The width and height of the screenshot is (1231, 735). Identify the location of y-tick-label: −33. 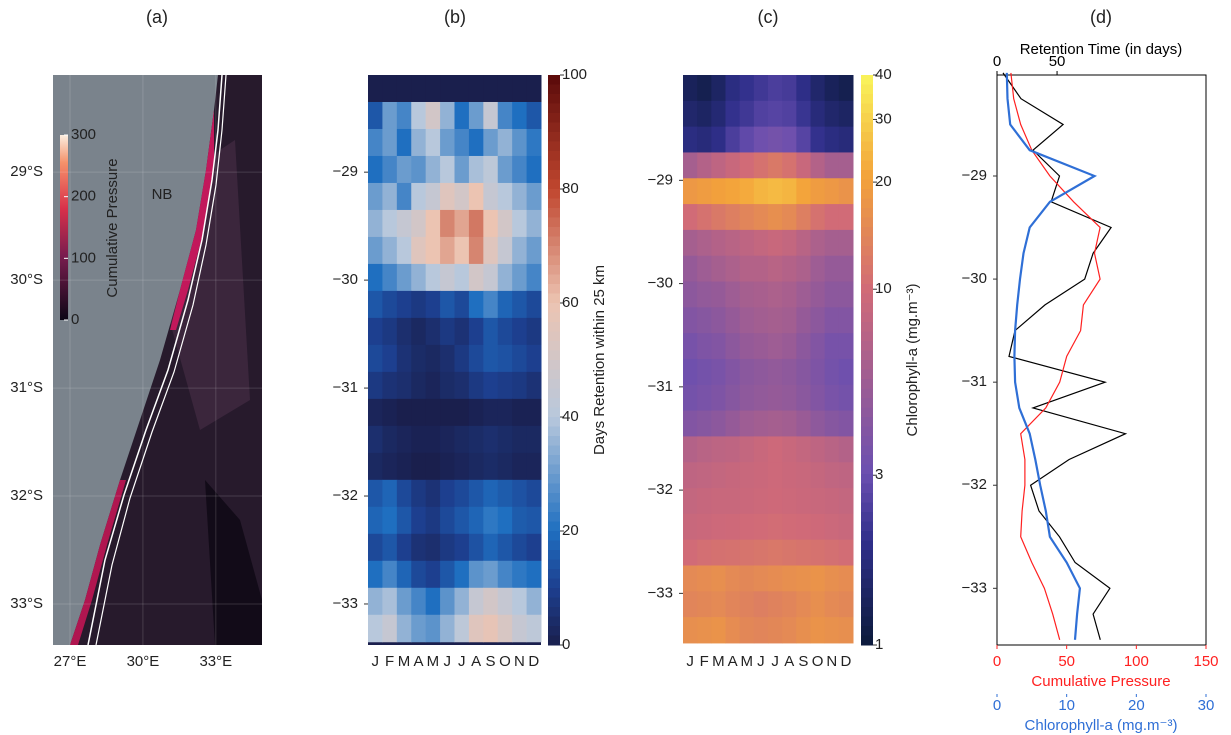
(974, 587).